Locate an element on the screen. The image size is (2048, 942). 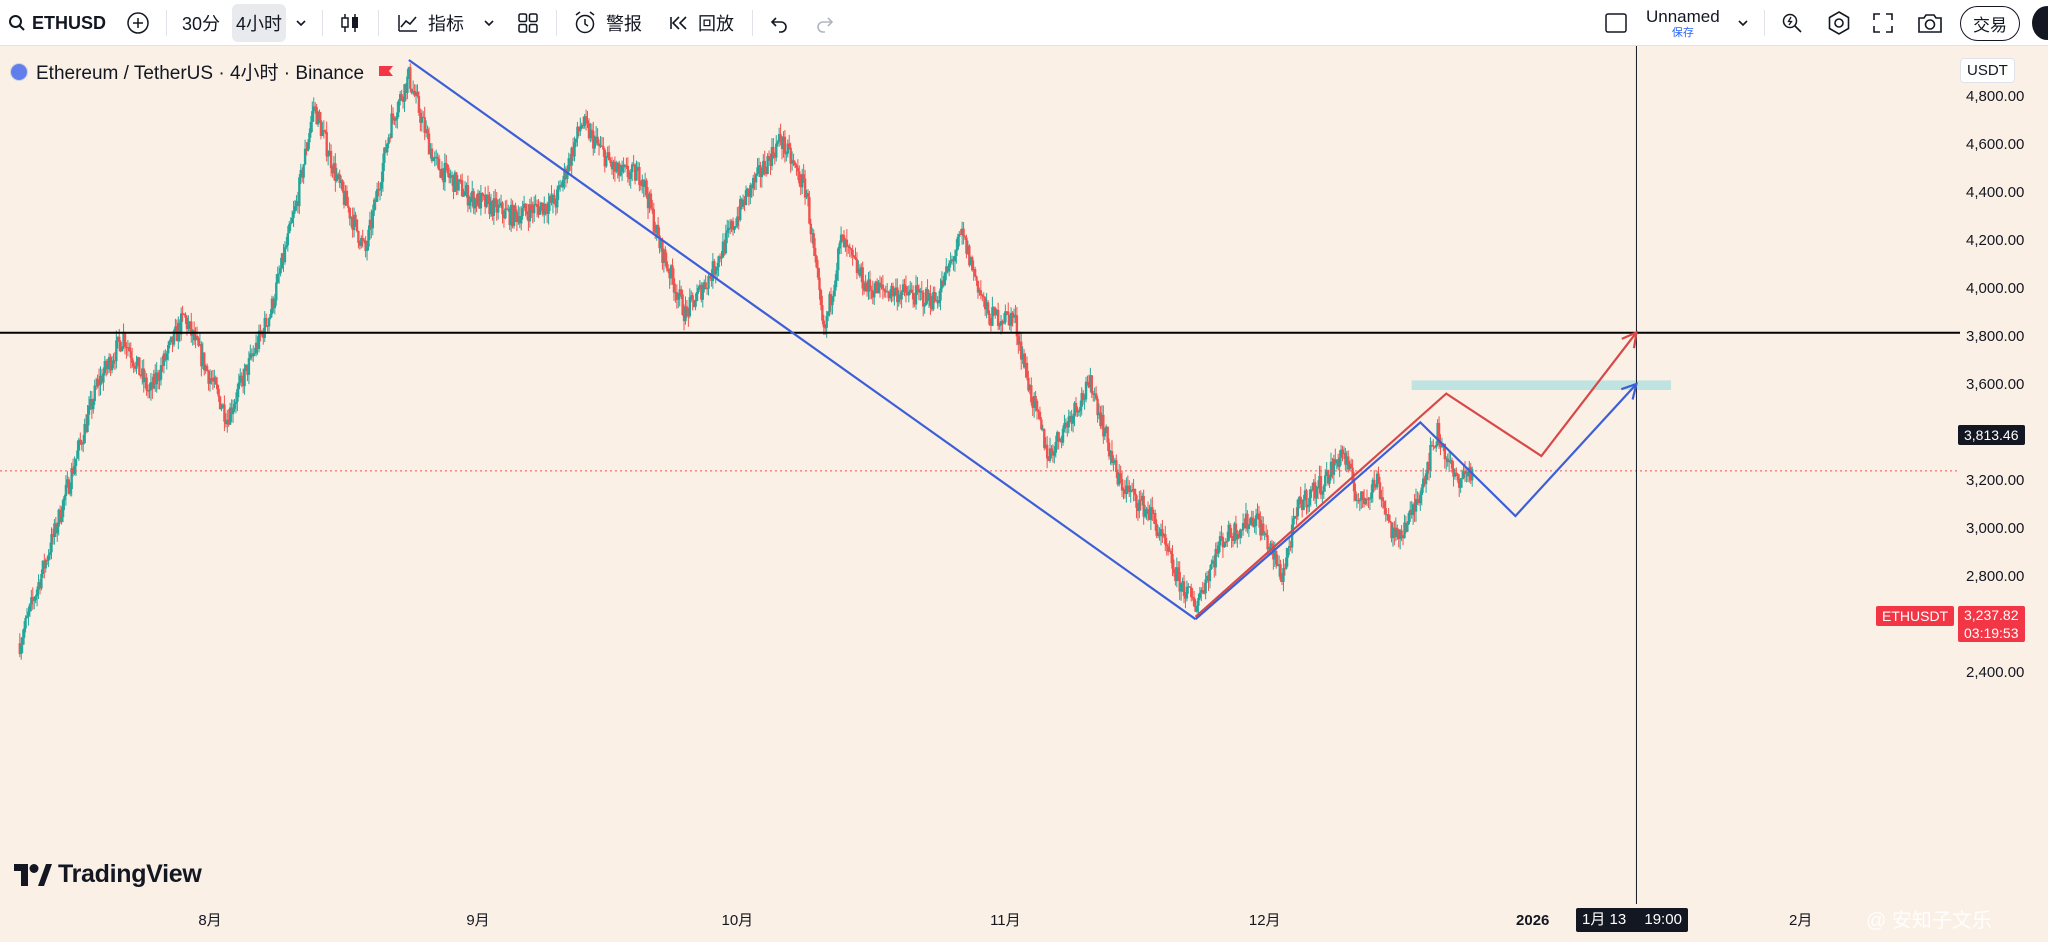
currency-selector: USDT is located at coordinates (1987, 70).